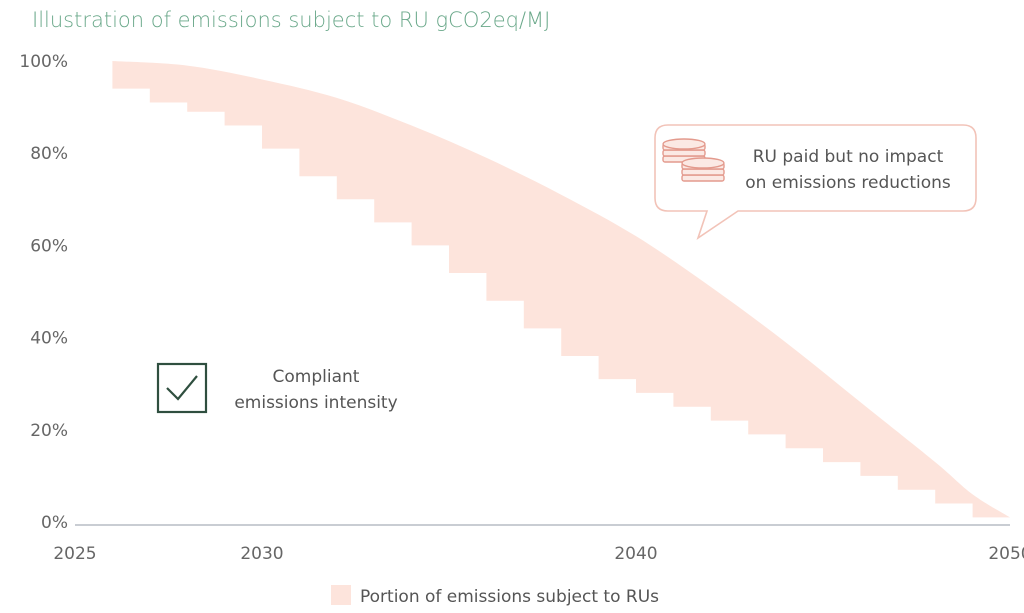 Image resolution: width=1024 pixels, height=613 pixels. Describe the element at coordinates (261, 554) in the screenshot. I see `x-tick-label: 2030` at that location.